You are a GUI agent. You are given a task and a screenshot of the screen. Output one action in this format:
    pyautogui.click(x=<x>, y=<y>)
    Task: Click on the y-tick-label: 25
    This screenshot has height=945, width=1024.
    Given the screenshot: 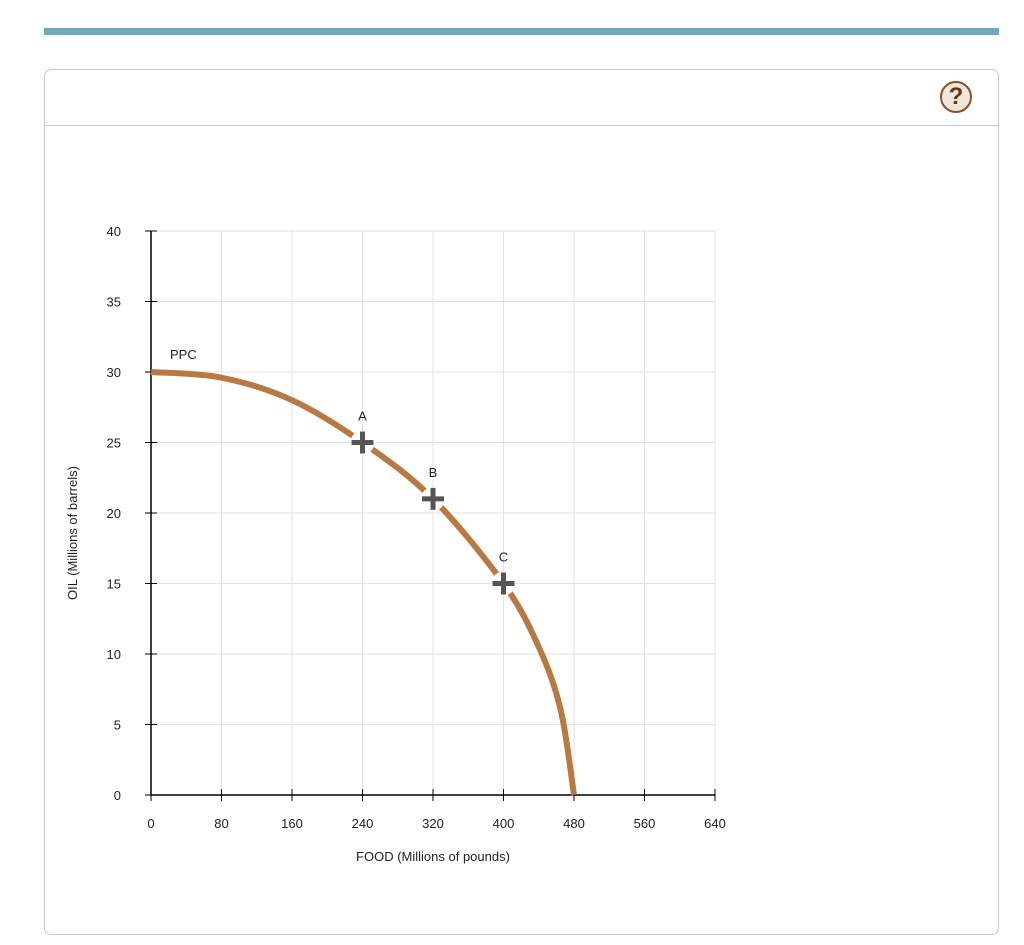 What is the action you would take?
    pyautogui.click(x=114, y=443)
    